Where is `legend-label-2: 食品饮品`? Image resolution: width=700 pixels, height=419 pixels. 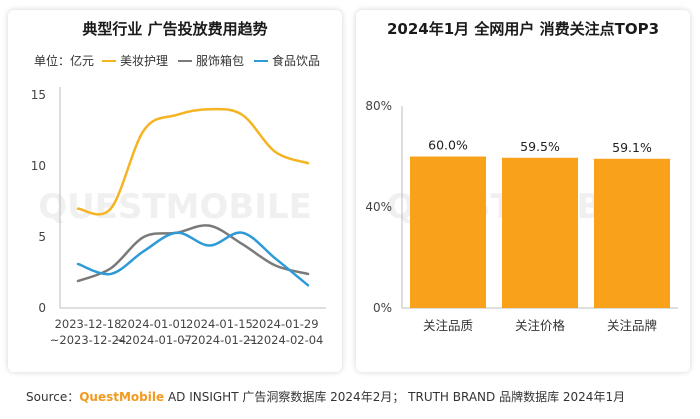 legend-label-2: 食品饮品 is located at coordinates (296, 61).